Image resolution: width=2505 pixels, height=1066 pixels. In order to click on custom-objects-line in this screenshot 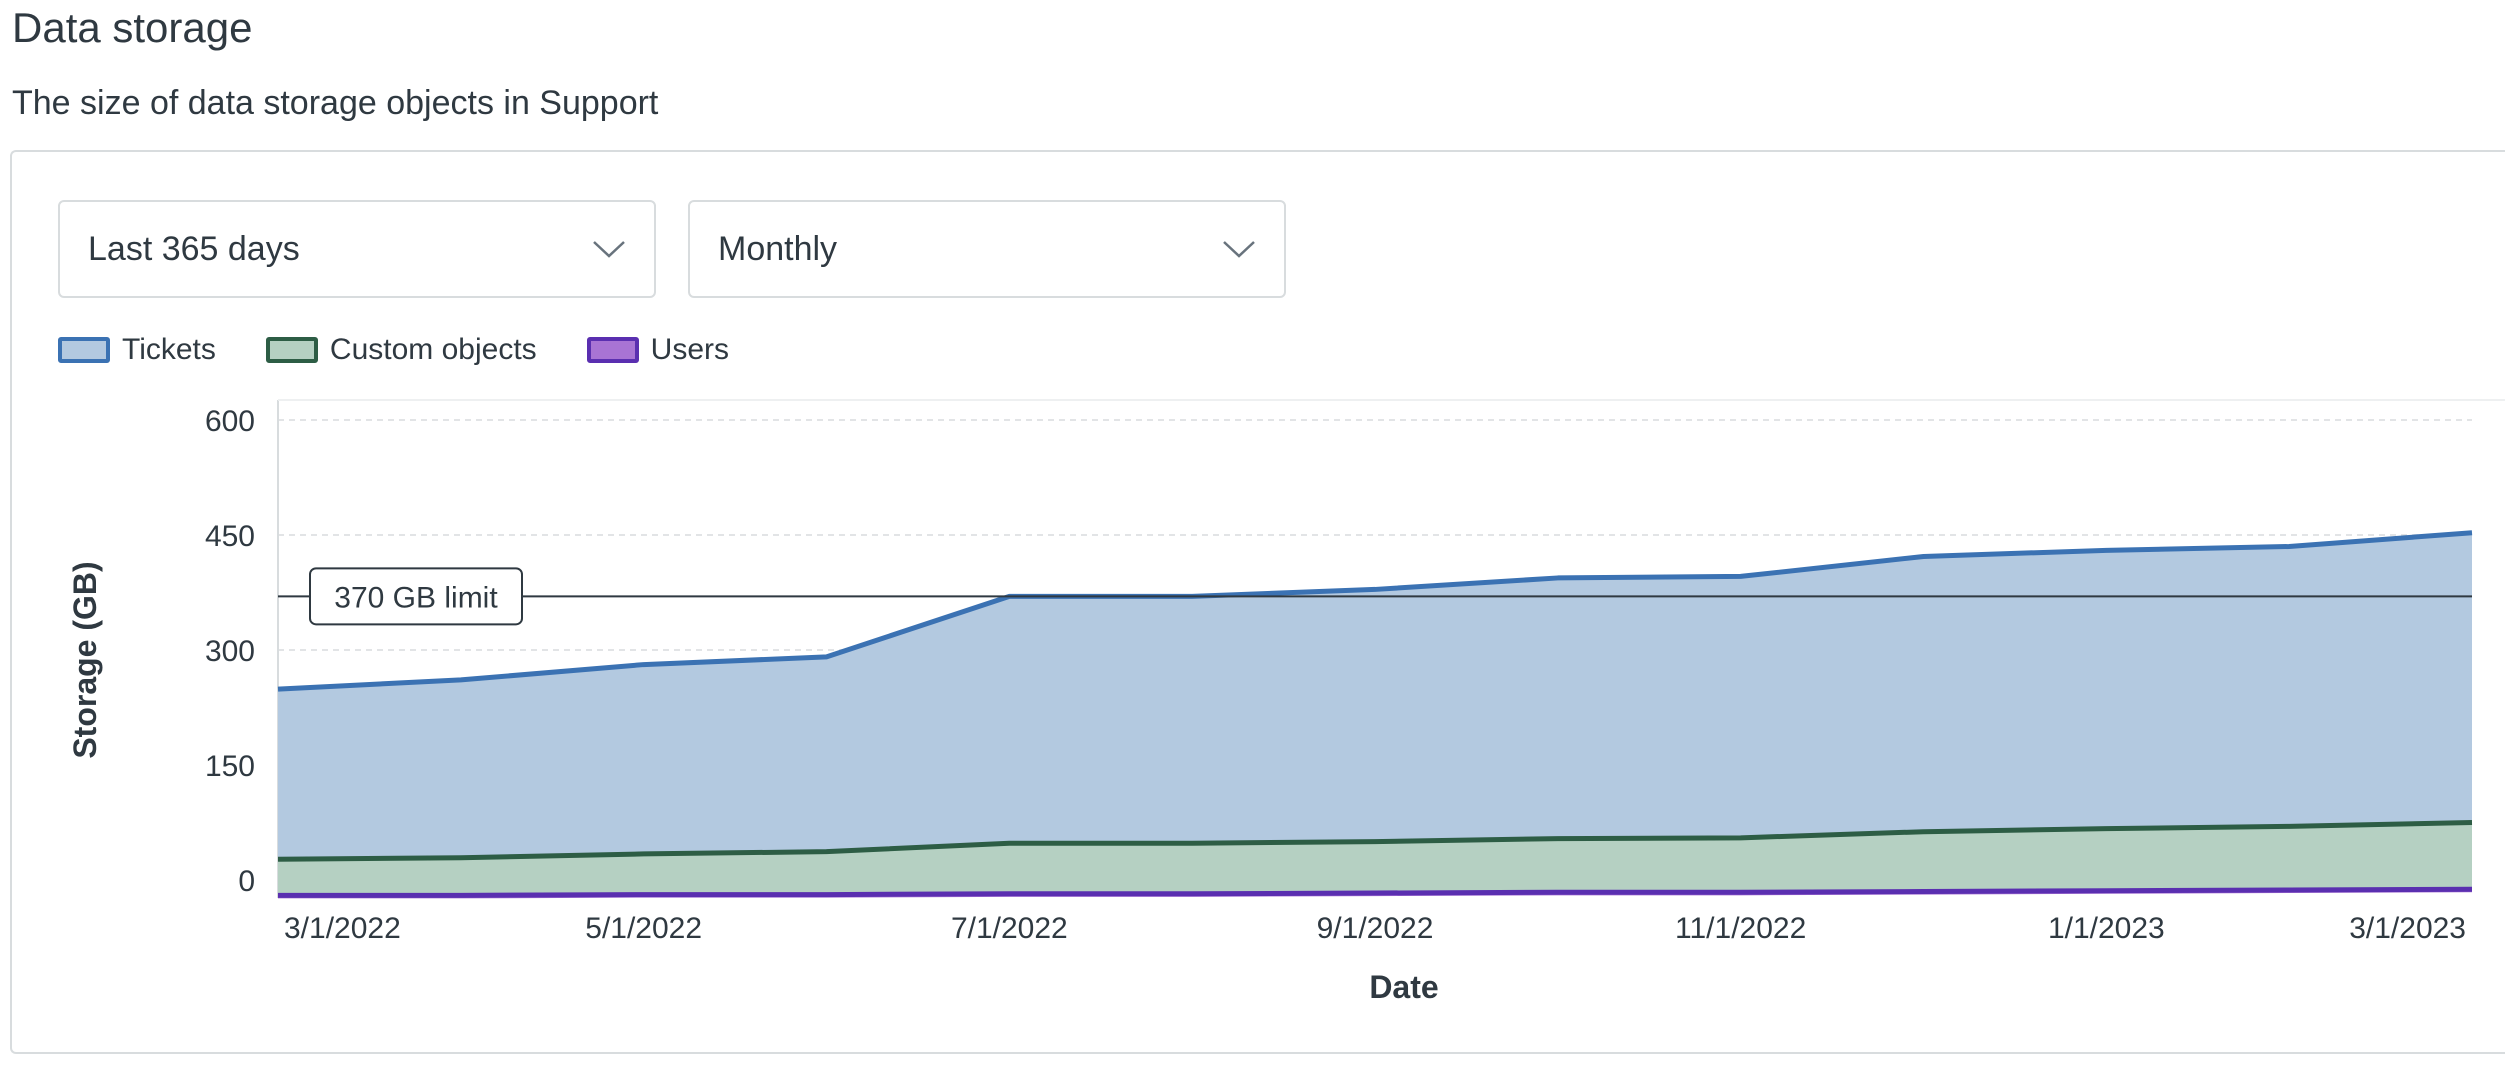, I will do `click(1375, 841)`.